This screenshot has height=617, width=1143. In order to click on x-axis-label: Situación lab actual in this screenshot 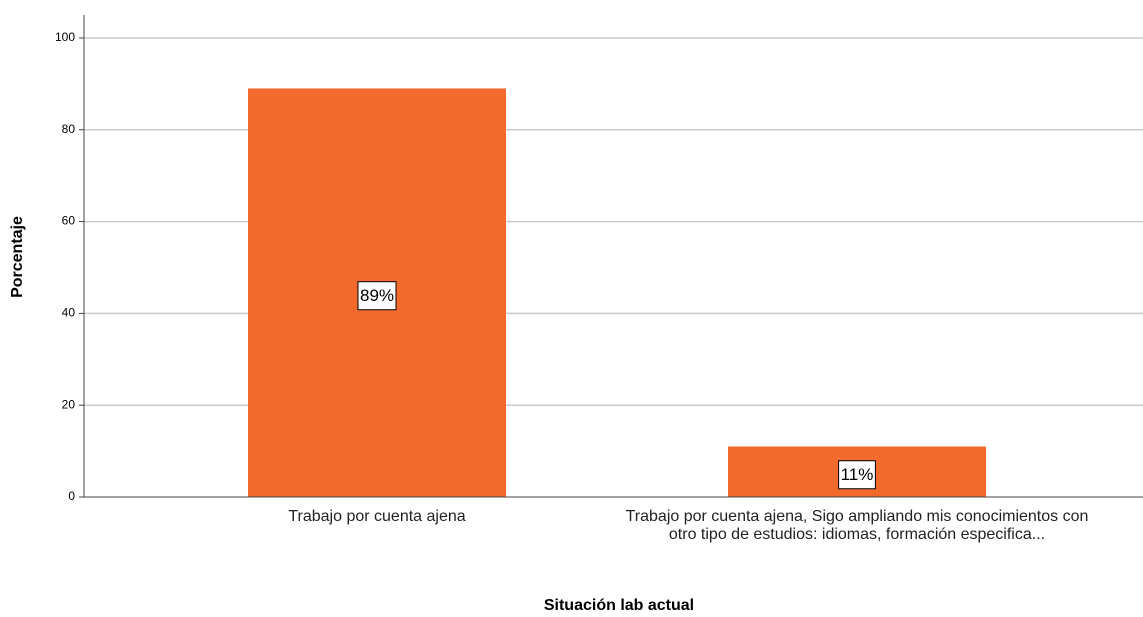, I will do `click(619, 605)`.